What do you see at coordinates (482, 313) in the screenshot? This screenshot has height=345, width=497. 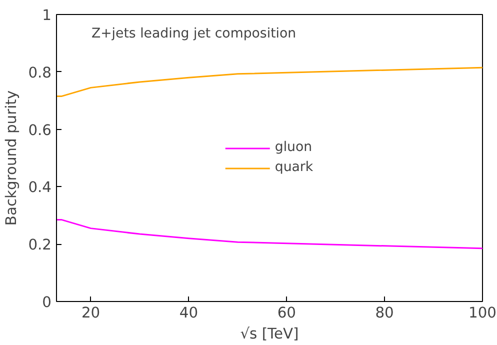 I see `x-tick-label: 100` at bounding box center [482, 313].